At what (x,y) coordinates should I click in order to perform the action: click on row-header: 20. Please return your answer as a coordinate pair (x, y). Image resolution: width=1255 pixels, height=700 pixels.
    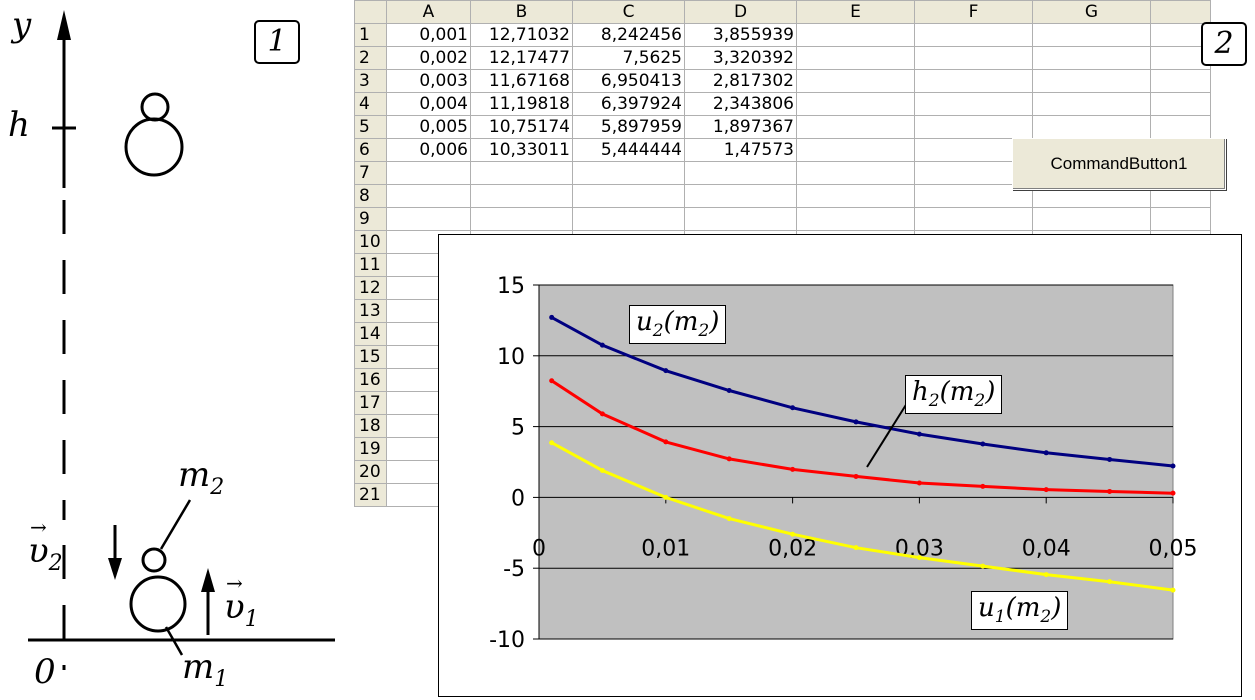
    Looking at the image, I should click on (370, 472).